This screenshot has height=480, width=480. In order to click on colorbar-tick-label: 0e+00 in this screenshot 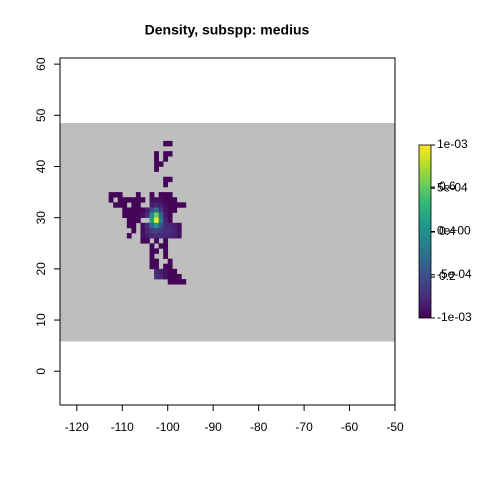, I will do `click(454, 231)`.